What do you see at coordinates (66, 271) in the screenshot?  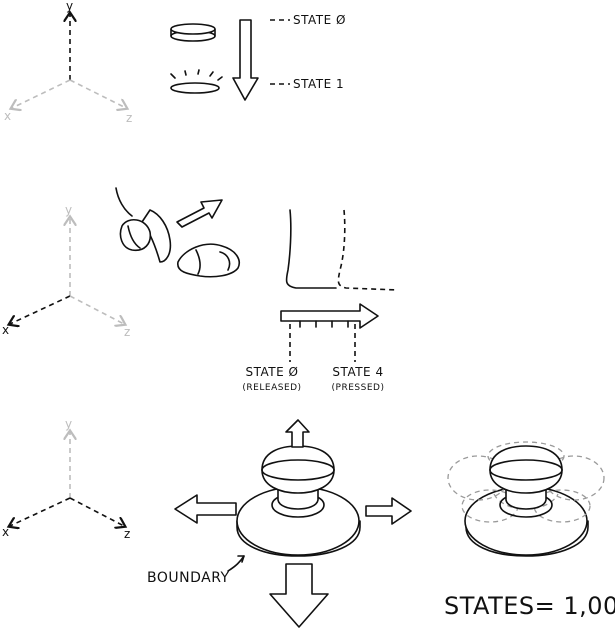 I see `axis-triad-2: y x z` at bounding box center [66, 271].